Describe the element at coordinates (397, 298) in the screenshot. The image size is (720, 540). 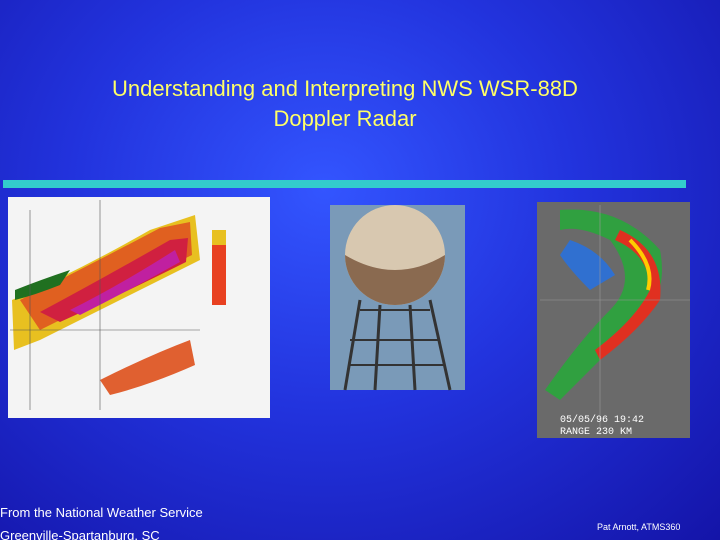
I see `radar-dome-photo` at that location.